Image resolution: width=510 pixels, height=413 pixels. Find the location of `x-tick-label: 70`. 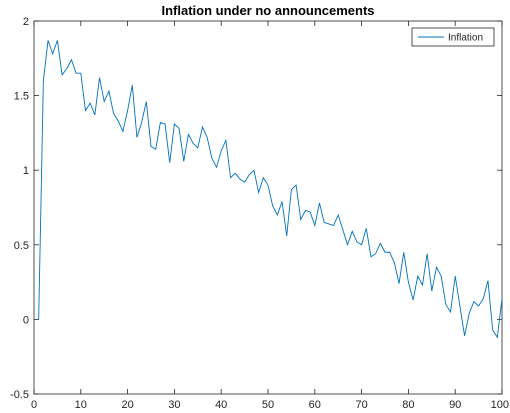

x-tick-label: 70 is located at coordinates (361, 405).